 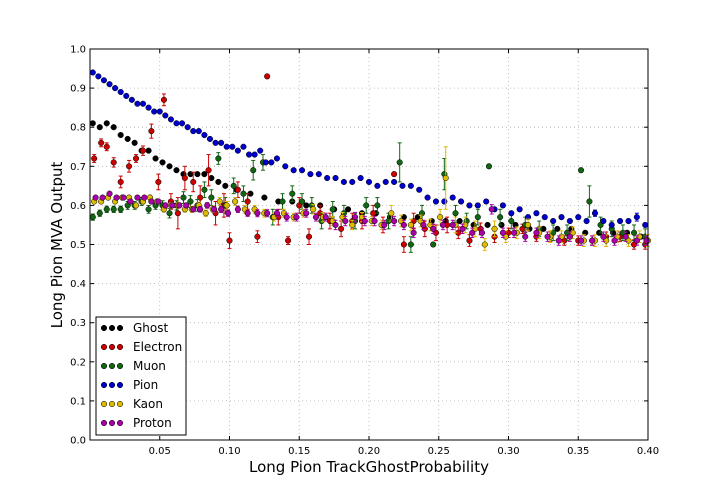 I want to click on x-tick-label: 0.35, so click(x=578, y=451).